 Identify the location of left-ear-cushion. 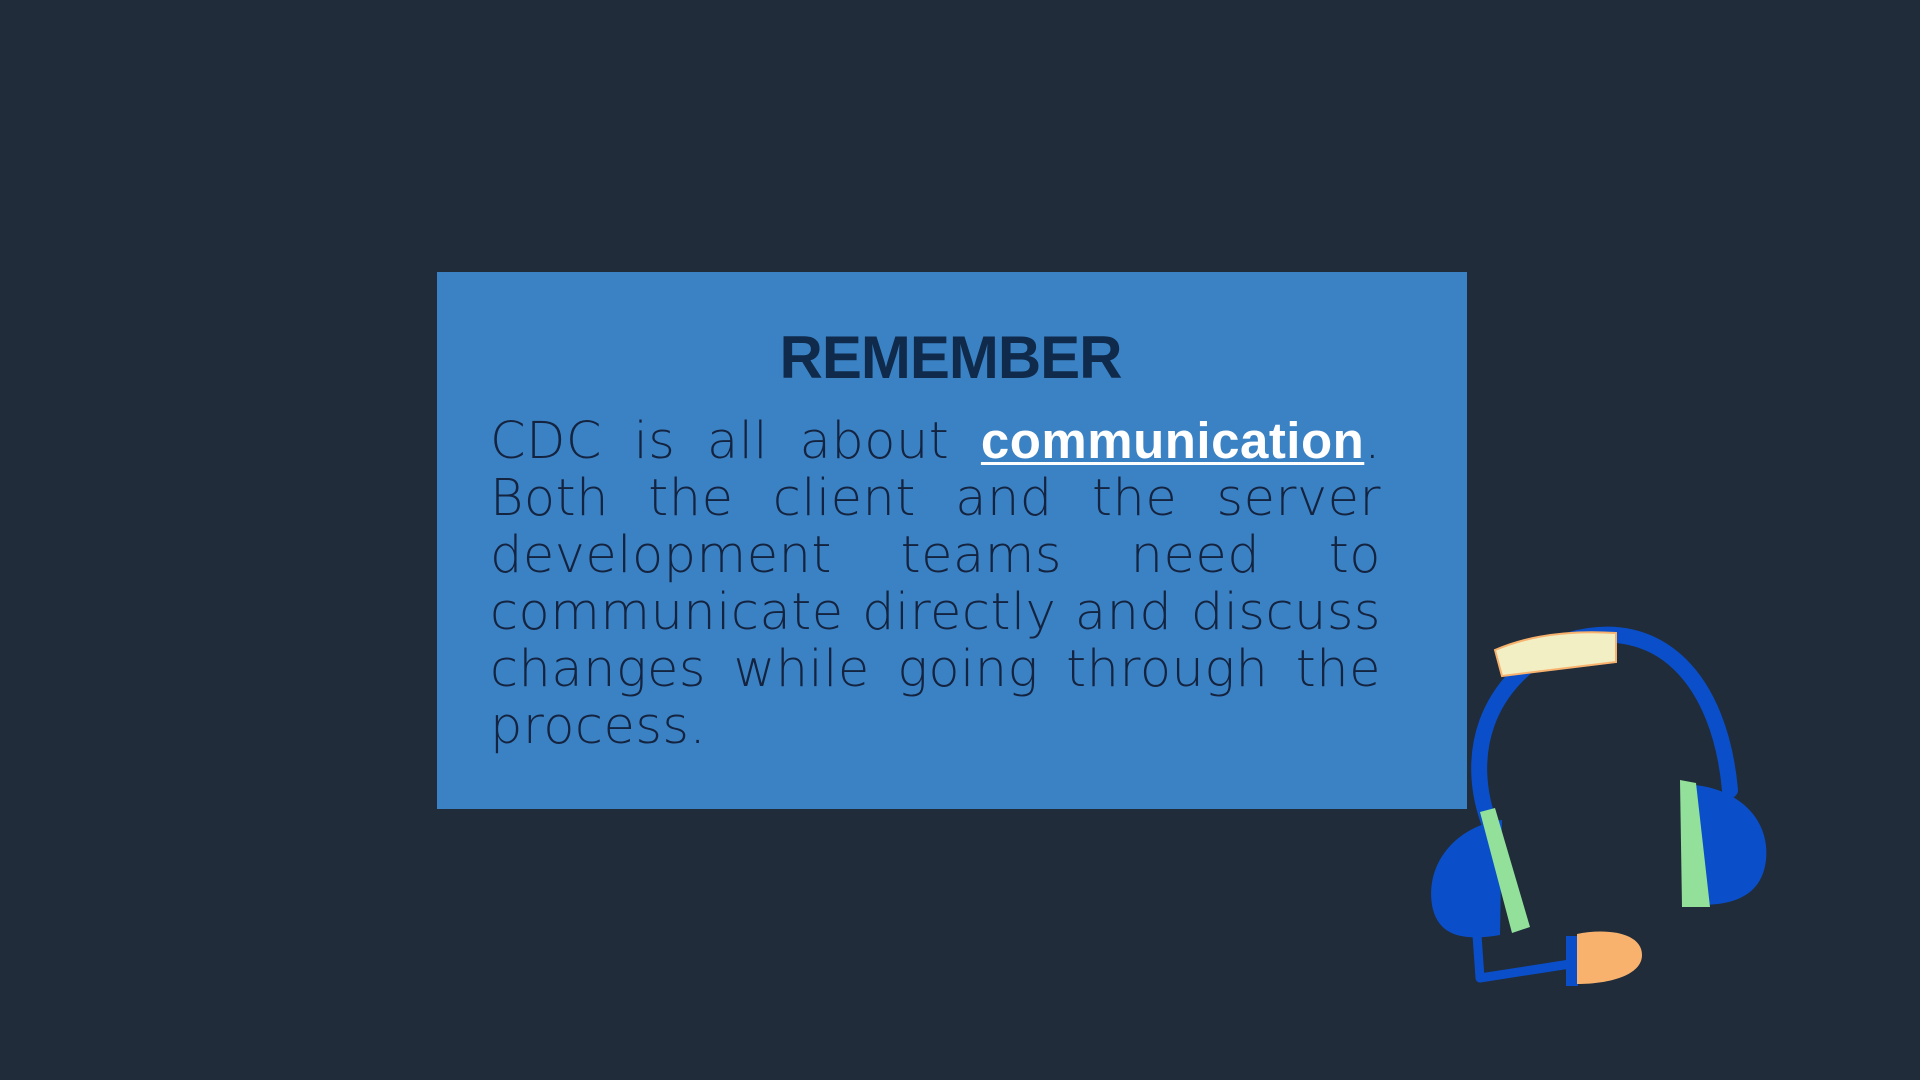
(1505, 870).